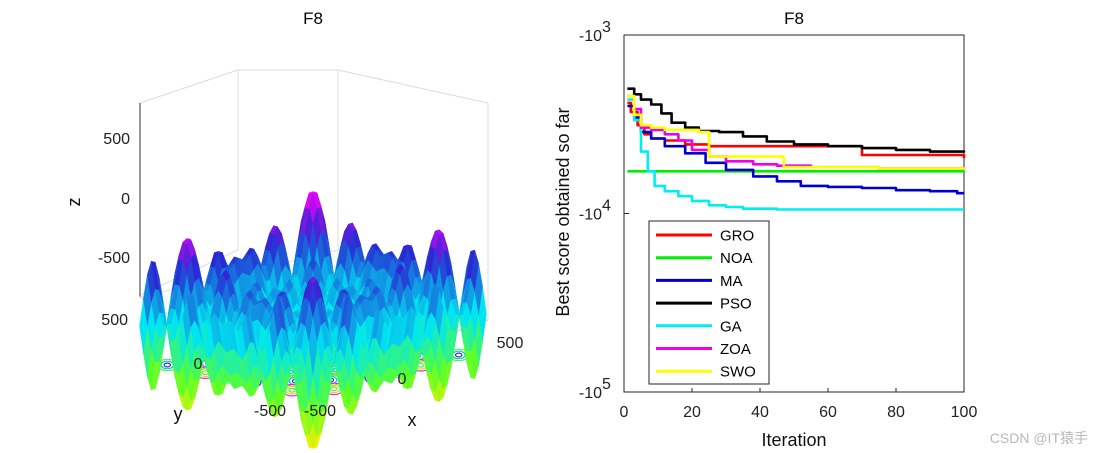 The image size is (1094, 453). Describe the element at coordinates (735, 349) in the screenshot. I see `legend-label: ZOA` at that location.